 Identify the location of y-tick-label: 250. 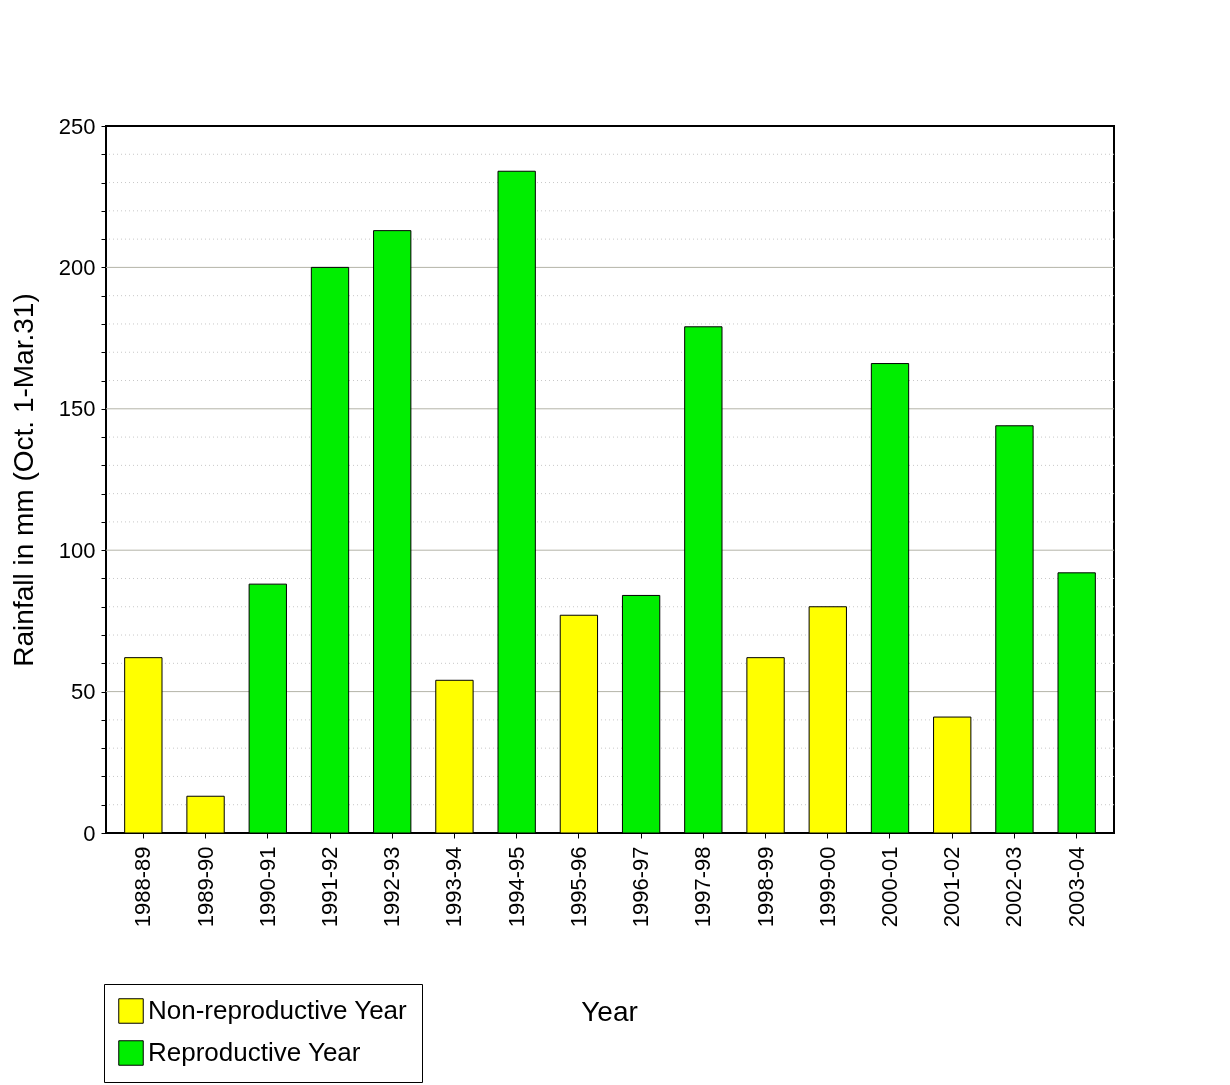
(77, 126).